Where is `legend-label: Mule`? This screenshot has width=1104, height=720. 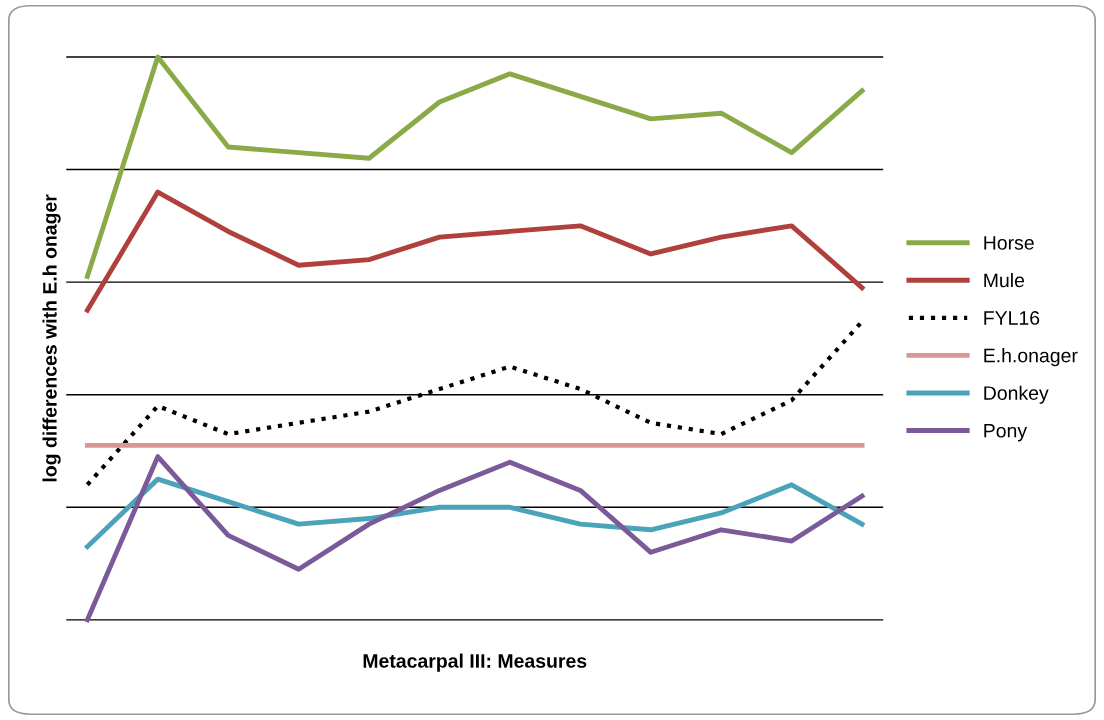 legend-label: Mule is located at coordinates (1004, 280).